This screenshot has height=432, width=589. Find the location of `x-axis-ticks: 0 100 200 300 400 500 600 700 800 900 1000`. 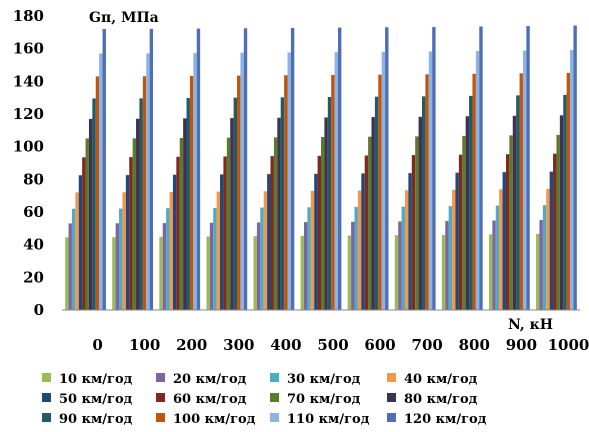

x-axis-ticks: 0 100 200 300 400 500 600 700 800 900 1000 is located at coordinates (340, 345).